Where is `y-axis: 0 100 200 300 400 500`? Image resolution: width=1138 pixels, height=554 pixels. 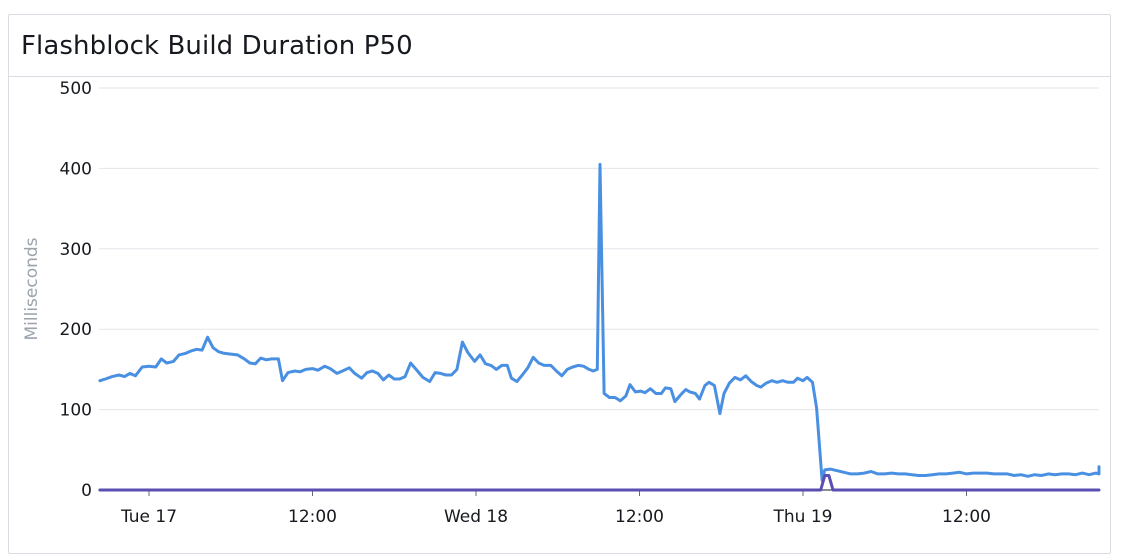 y-axis: 0 100 200 300 400 500 is located at coordinates (76, 290).